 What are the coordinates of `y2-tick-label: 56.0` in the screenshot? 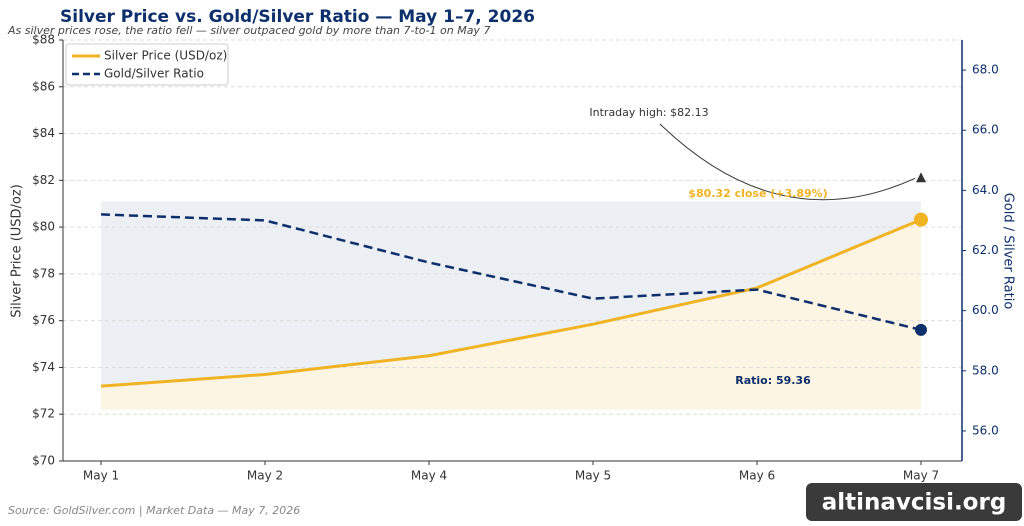 It's located at (985, 430).